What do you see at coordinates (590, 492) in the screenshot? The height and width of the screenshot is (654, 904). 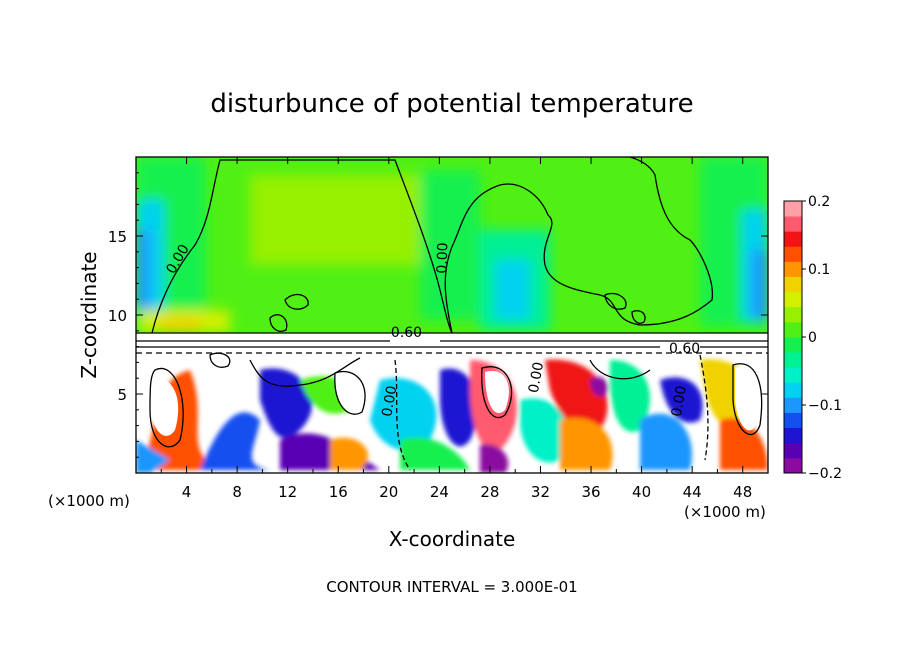 I see `x-tick-label: 36` at bounding box center [590, 492].